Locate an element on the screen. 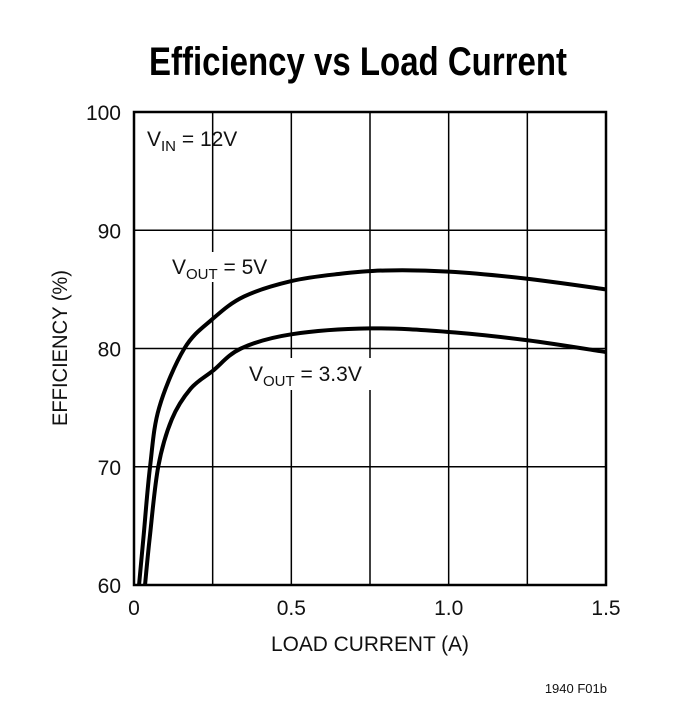  y-tick-label: 80 is located at coordinates (109, 350).